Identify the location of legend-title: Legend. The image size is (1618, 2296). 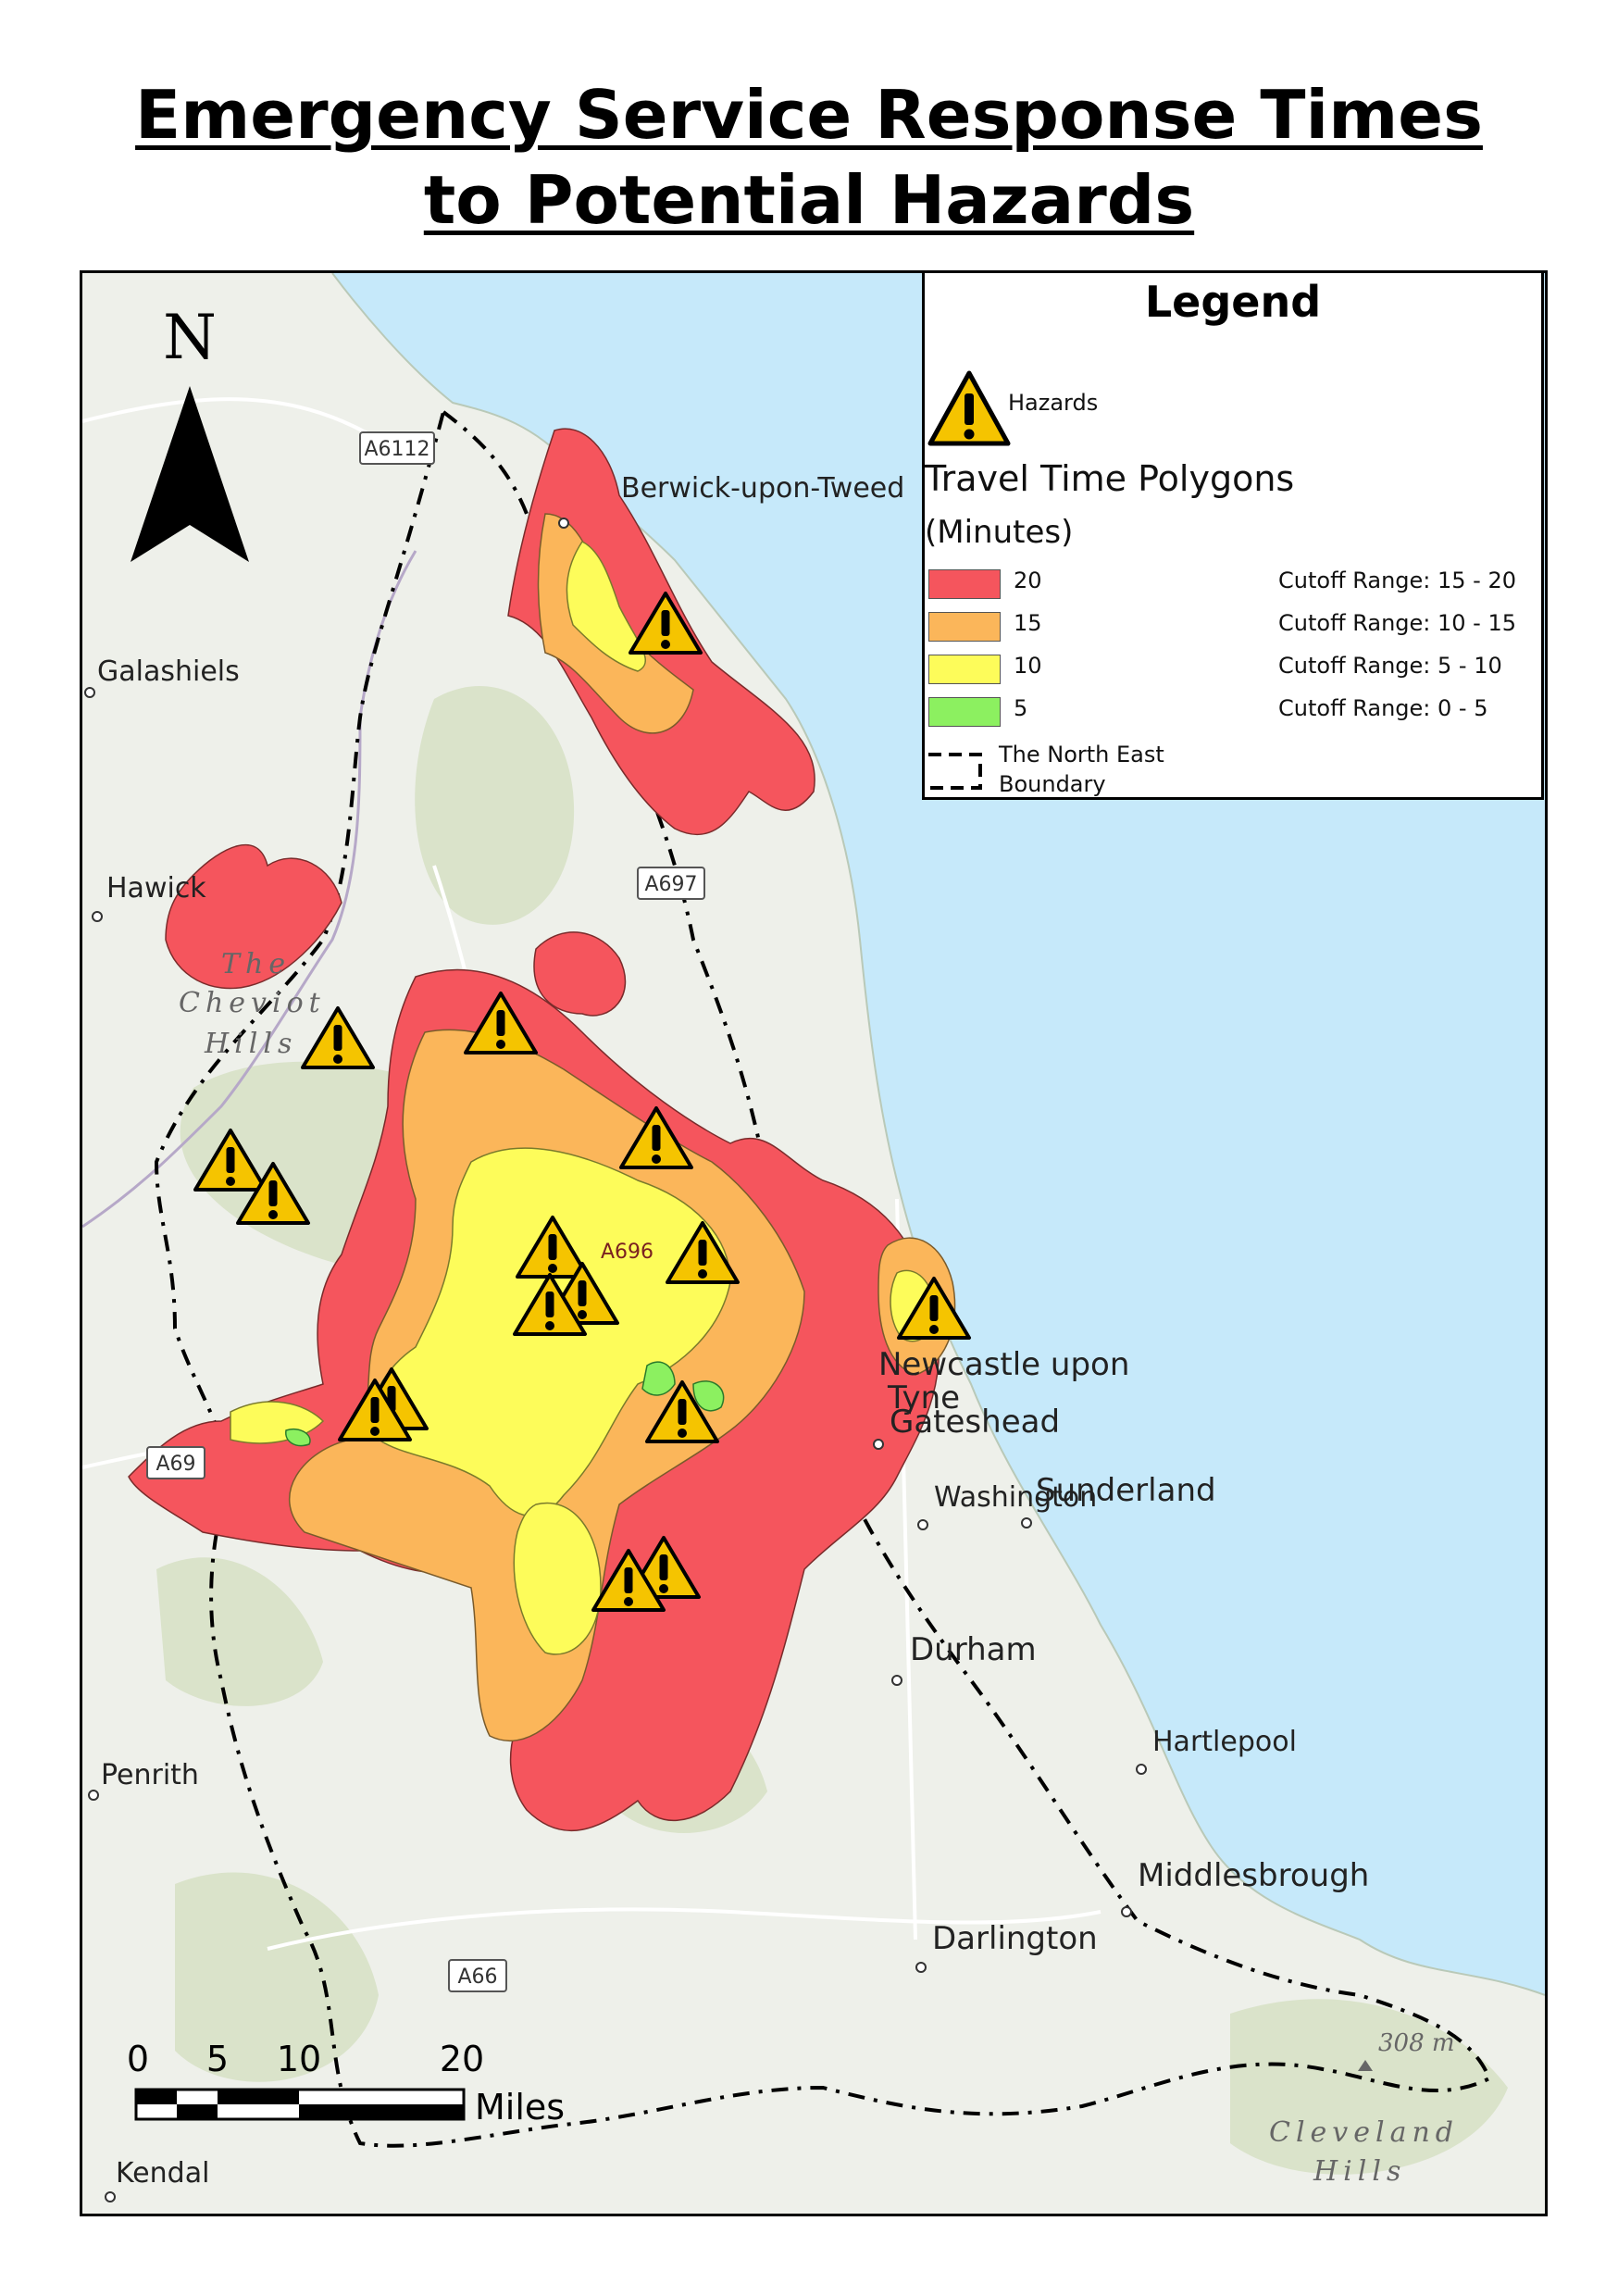
(1233, 302).